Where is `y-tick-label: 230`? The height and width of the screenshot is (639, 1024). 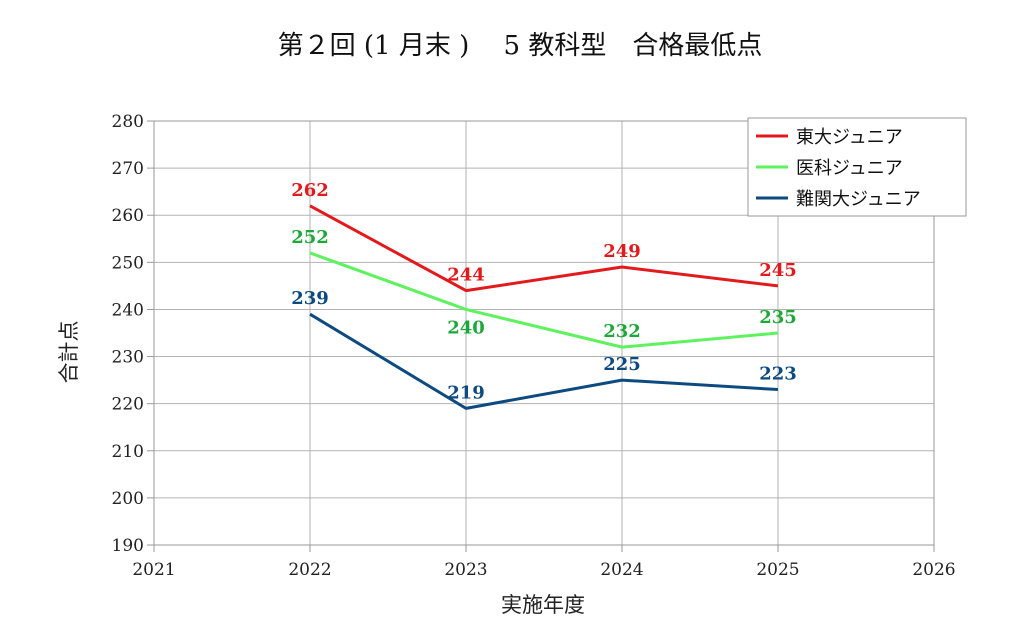
y-tick-label: 230 is located at coordinates (128, 358).